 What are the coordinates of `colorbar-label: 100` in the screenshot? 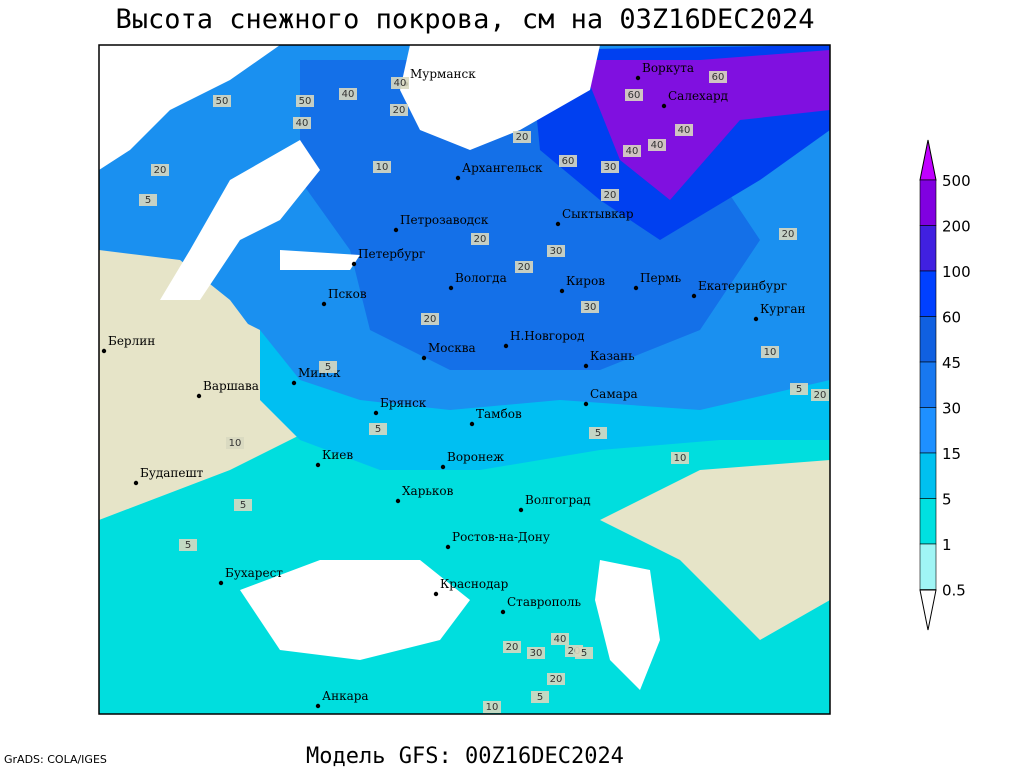 It's located at (956, 272).